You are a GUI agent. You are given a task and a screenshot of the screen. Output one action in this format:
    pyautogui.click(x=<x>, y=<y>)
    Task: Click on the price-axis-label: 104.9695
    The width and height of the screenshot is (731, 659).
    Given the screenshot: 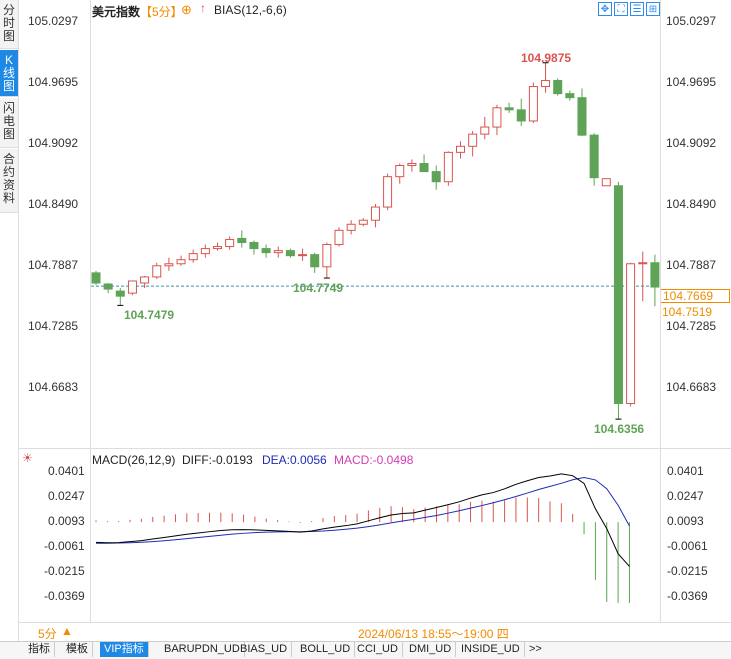 What is the action you would take?
    pyautogui.click(x=53, y=82)
    